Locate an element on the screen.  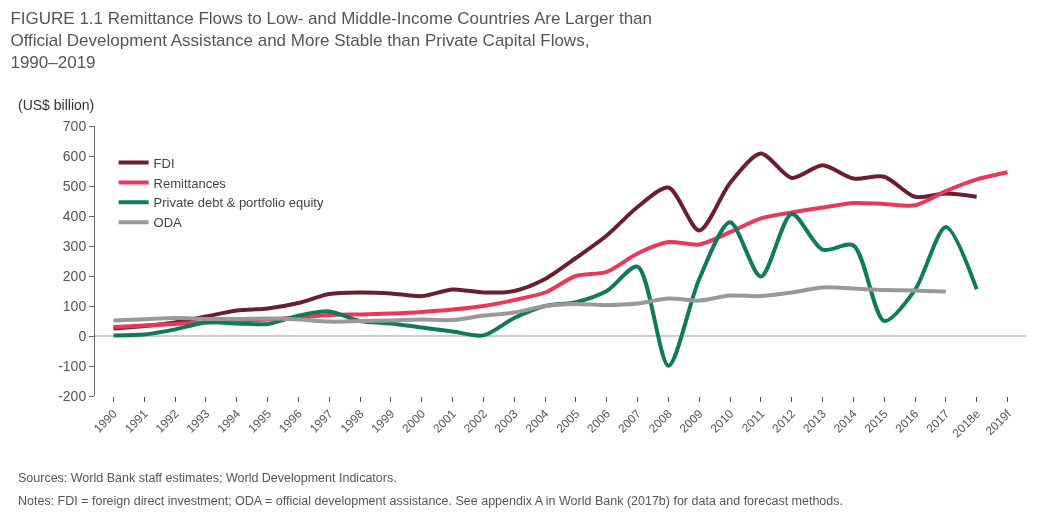
line-series is located at coordinates (529, 304).